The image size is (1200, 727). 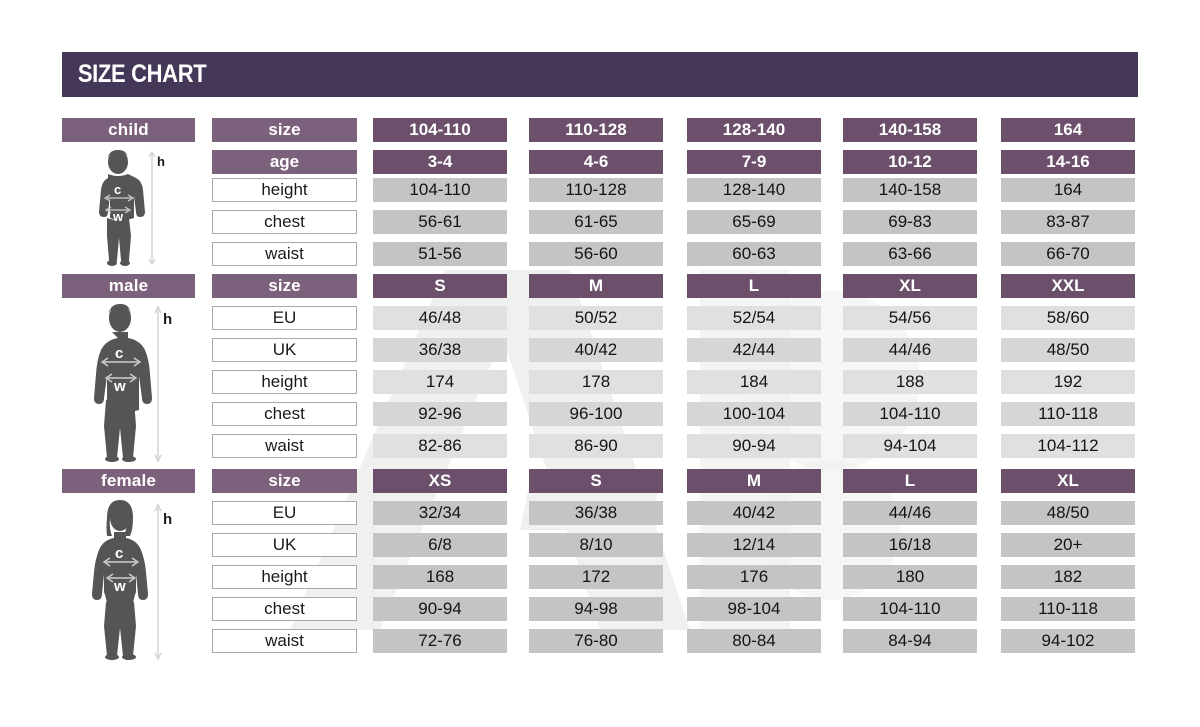 What do you see at coordinates (754, 577) in the screenshot?
I see `table-cell: 176` at bounding box center [754, 577].